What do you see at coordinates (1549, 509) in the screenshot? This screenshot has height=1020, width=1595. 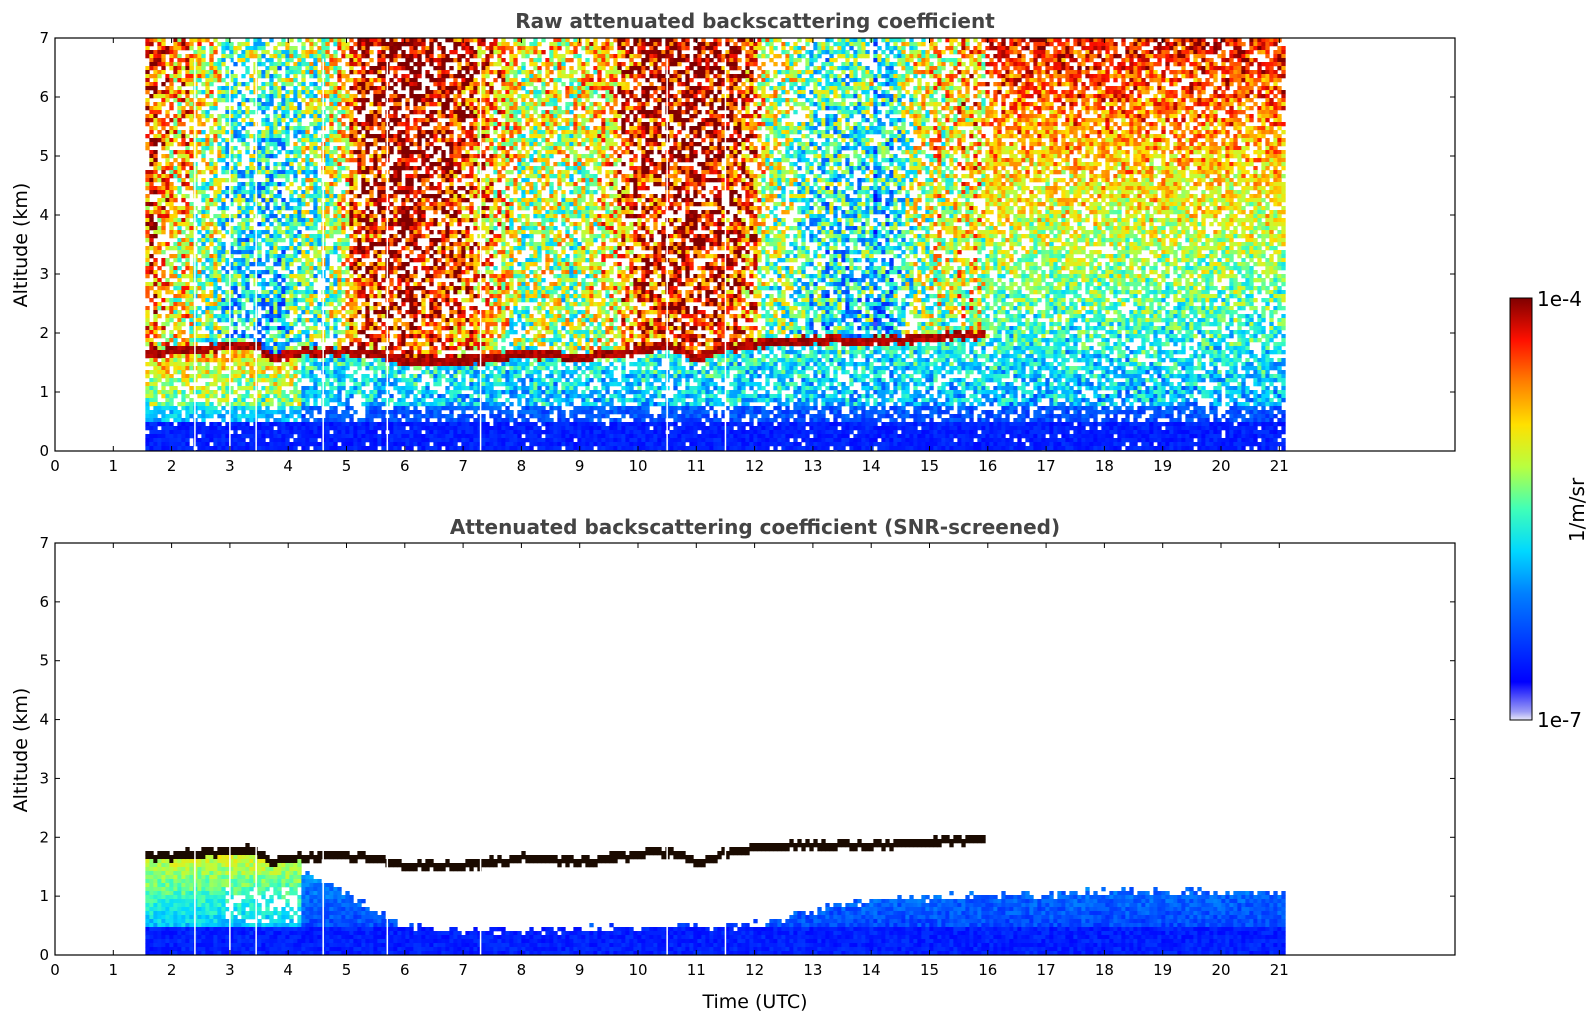 I see `colorbar: 1e-4 1e-7 1/m/sr` at bounding box center [1549, 509].